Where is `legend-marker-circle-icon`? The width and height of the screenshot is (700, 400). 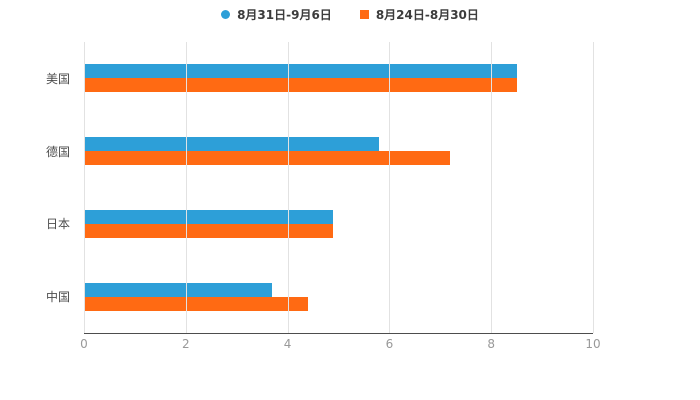
legend-marker-circle-icon is located at coordinates (226, 14).